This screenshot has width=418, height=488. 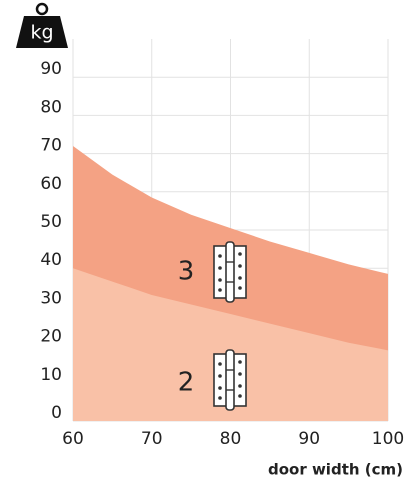 I want to click on series-label: 2, so click(x=186, y=383).